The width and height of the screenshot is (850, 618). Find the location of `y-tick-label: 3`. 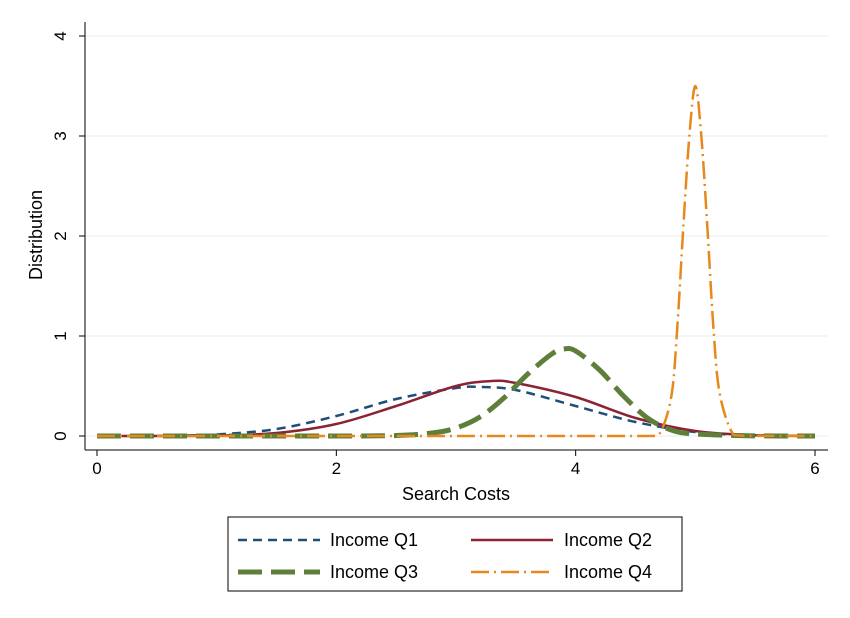

y-tick-label: 3 is located at coordinates (60, 135).